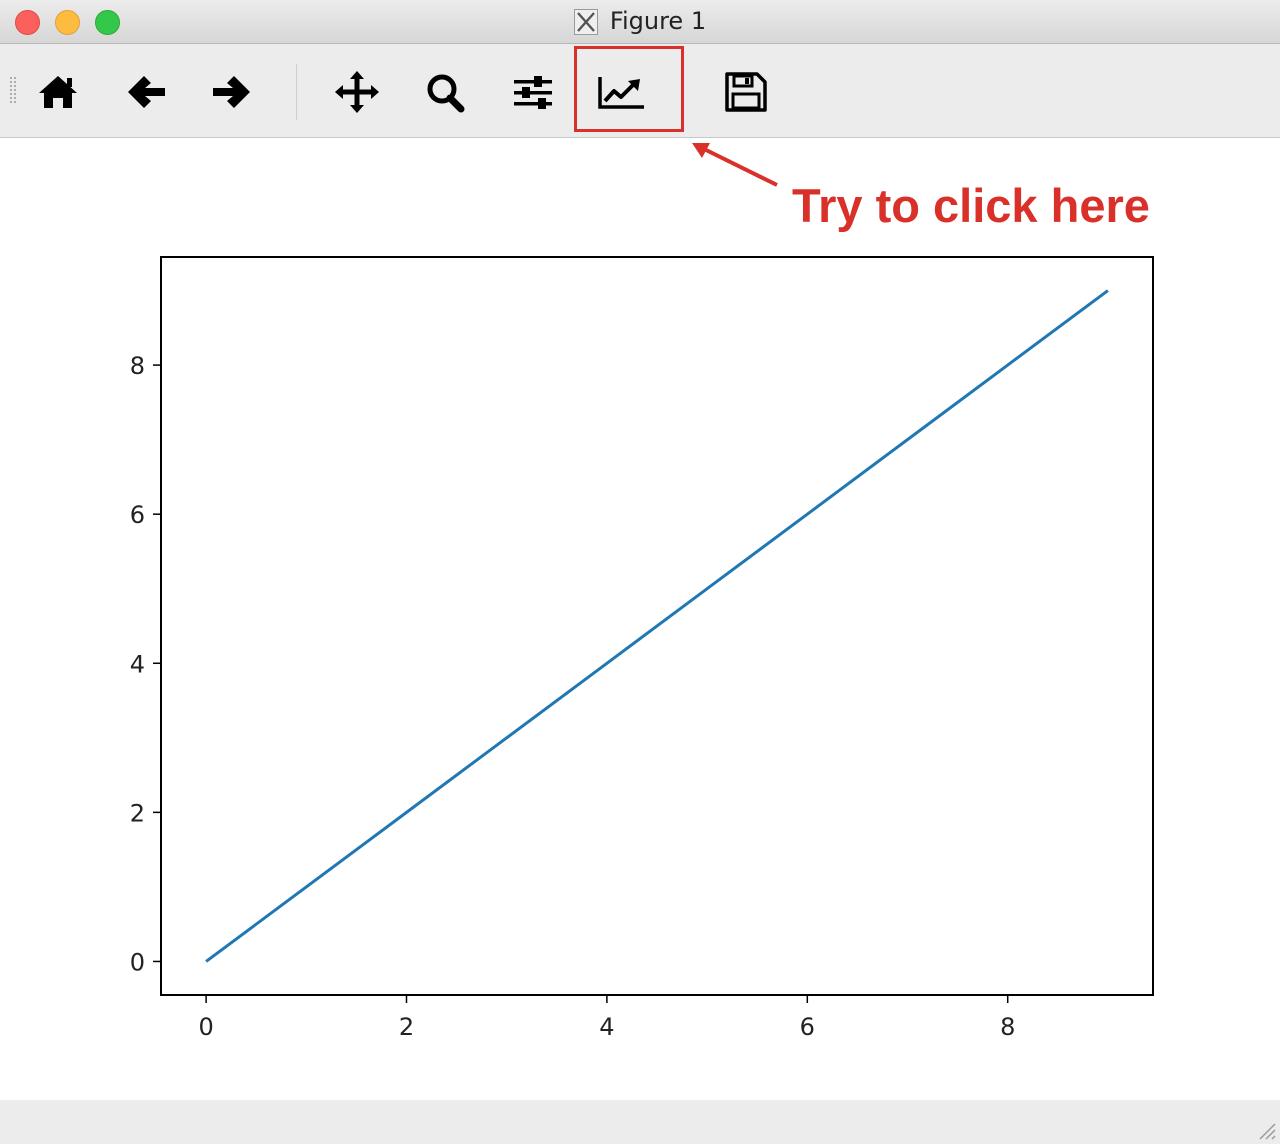 The width and height of the screenshot is (1280, 1144). I want to click on home-icon, so click(58, 92).